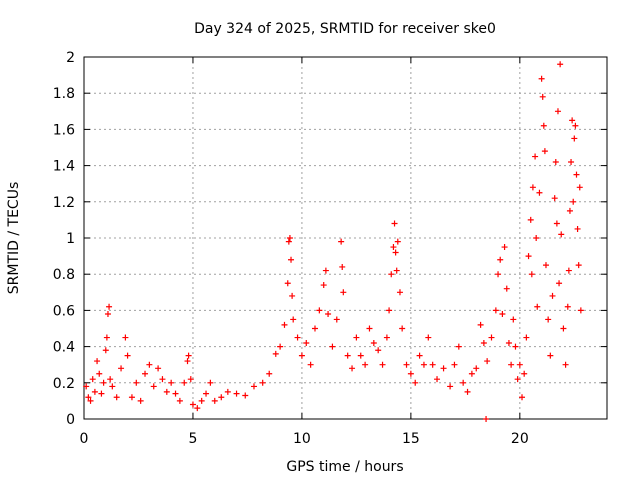  I want to click on y-tick-label: 1.4, so click(64, 167).